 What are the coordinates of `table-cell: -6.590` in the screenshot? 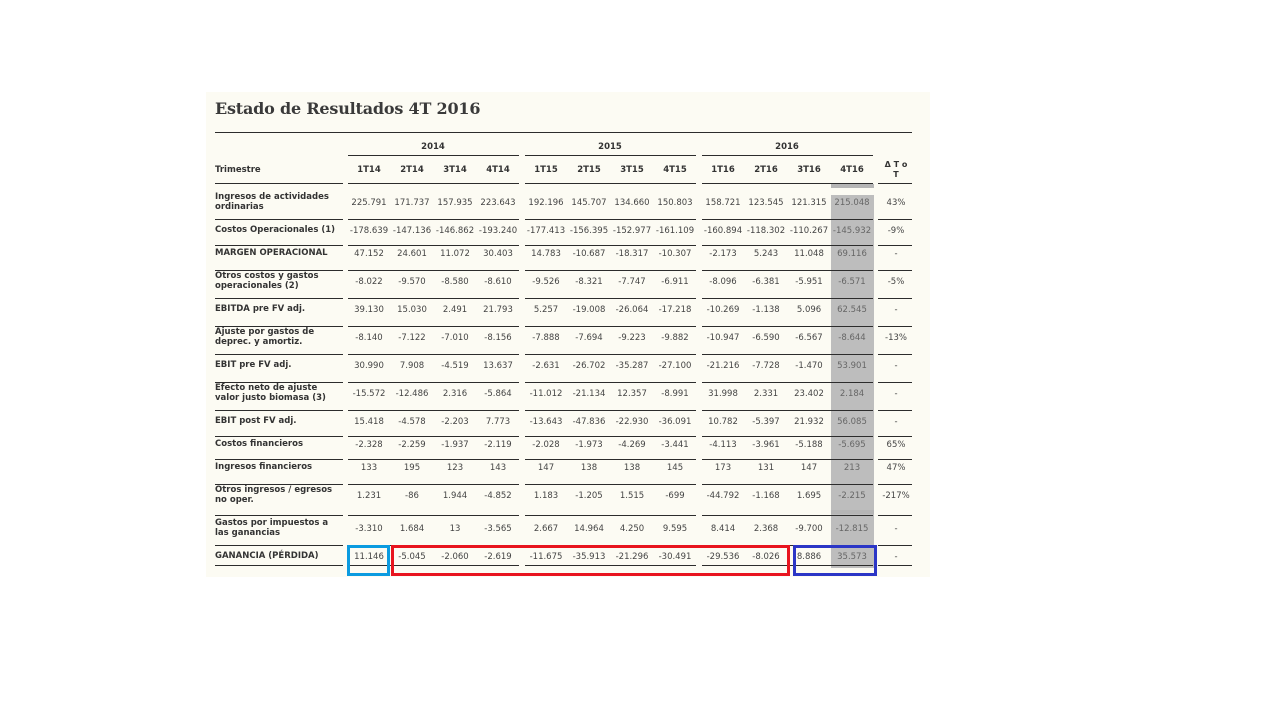 It's located at (766, 338).